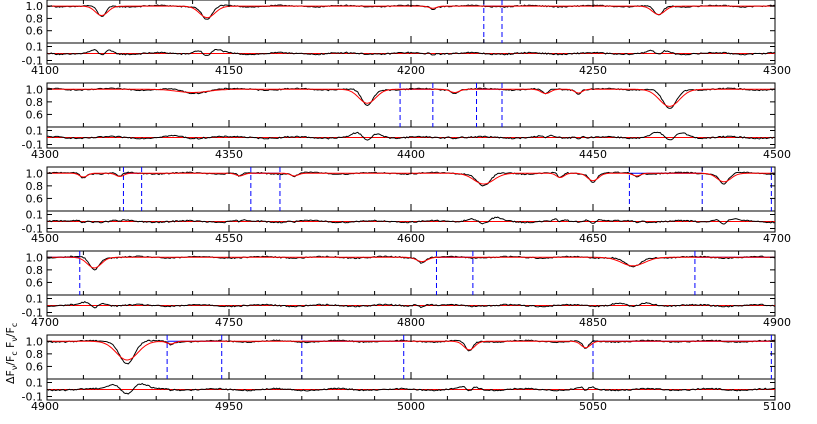  I want to click on panel-3-top-ytick-label-2: 0.8, so click(35, 186).